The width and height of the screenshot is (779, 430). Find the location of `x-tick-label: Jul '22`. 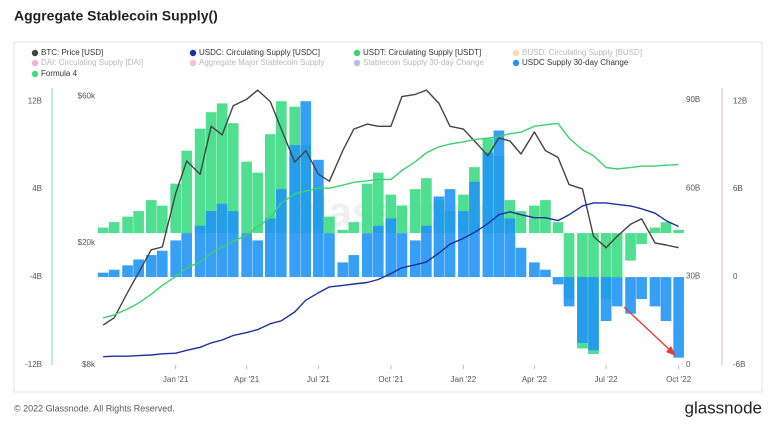

x-tick-label: Jul '22 is located at coordinates (606, 379).